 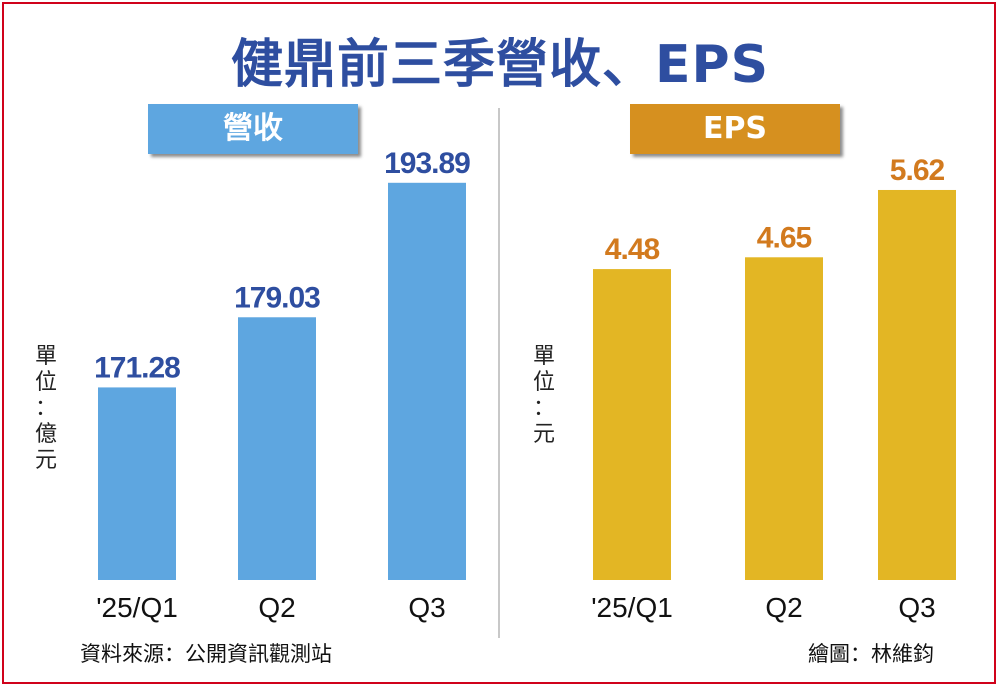 What do you see at coordinates (500, 65) in the screenshot?
I see `chart-title: 健鼎前三季營收、EPS` at bounding box center [500, 65].